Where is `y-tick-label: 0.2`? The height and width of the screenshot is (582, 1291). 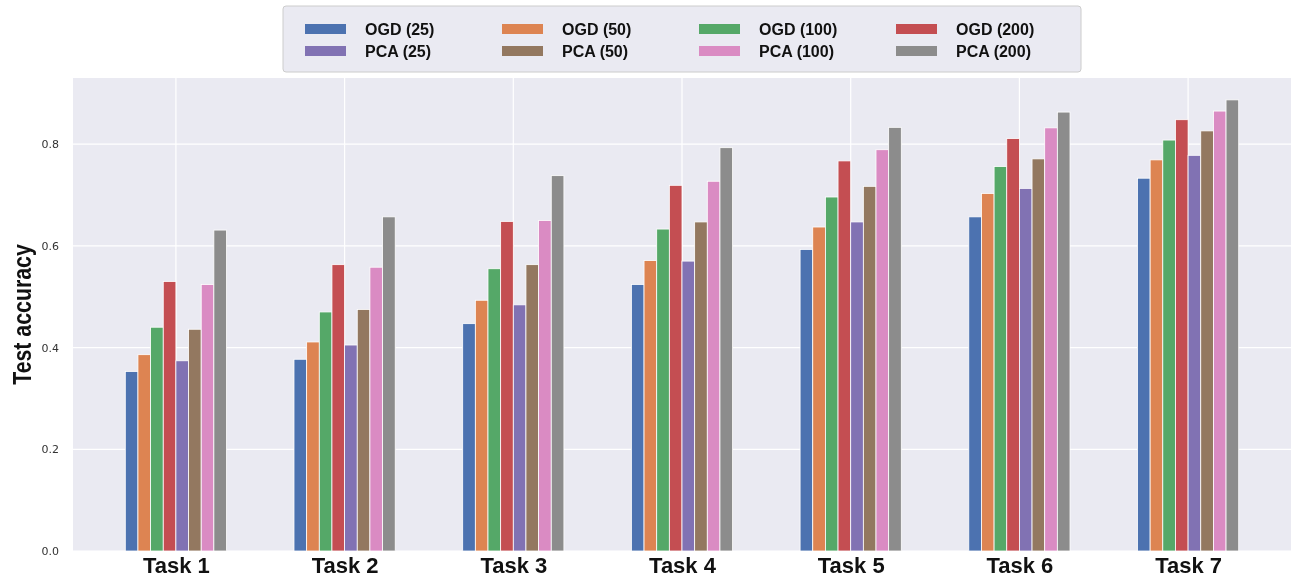
y-tick-label: 0.2 is located at coordinates (50, 450).